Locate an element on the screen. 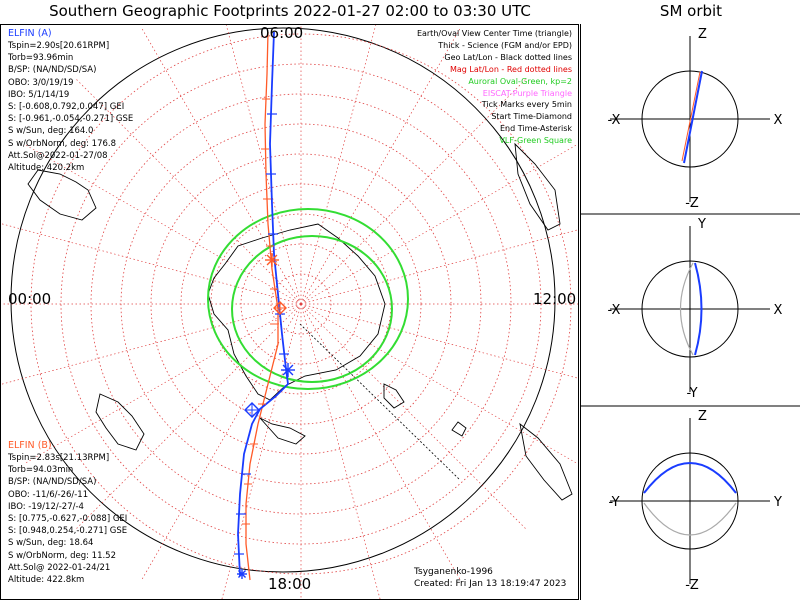  elfin_a-info-line: S: [-0.961,-0.054,-0.271] GSE is located at coordinates (71, 119).